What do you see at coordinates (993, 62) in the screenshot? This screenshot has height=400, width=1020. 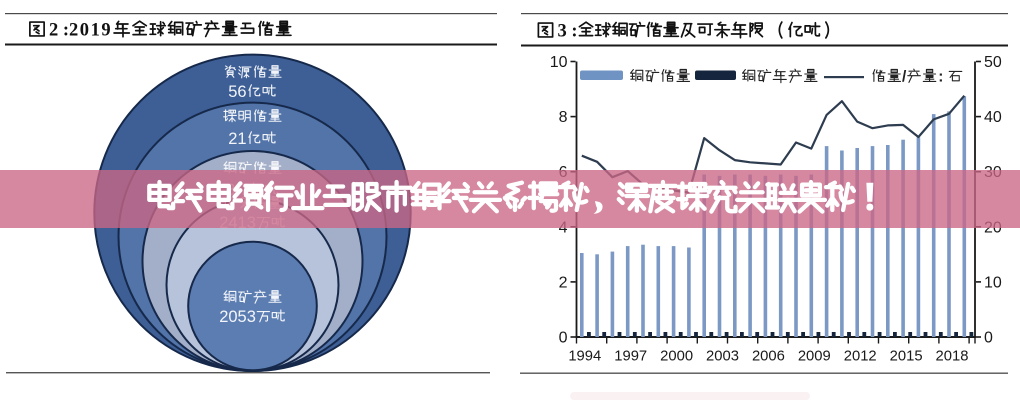 I see `svg-text: 50` at bounding box center [993, 62].